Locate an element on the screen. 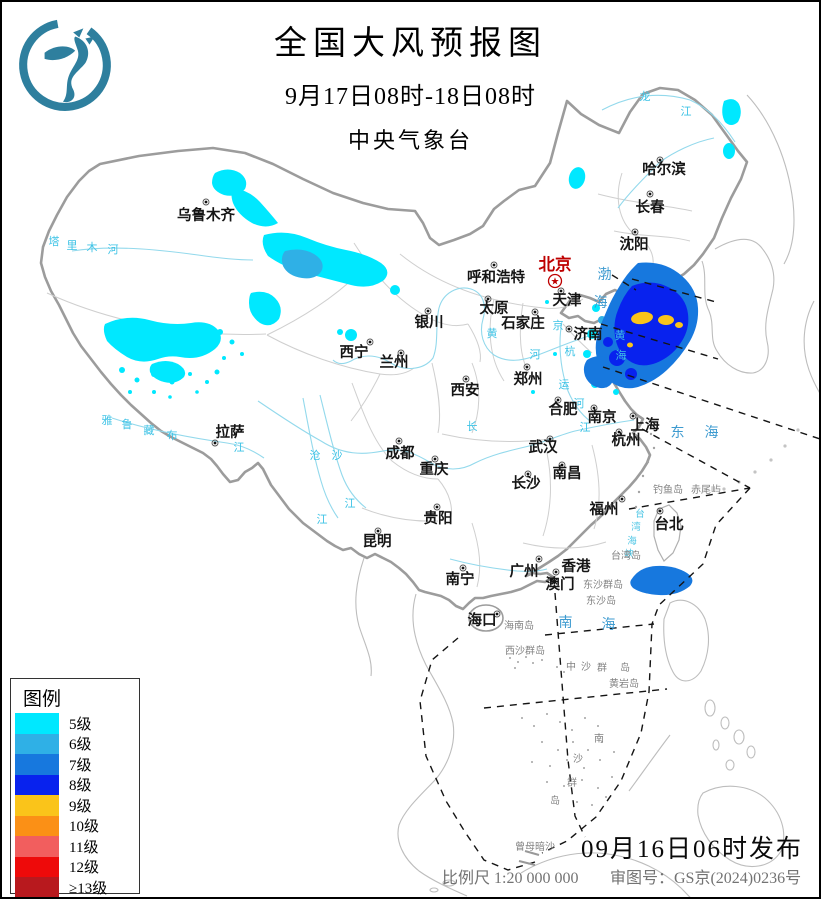 The image size is (821, 899). river-label: 长 is located at coordinates (472, 426).